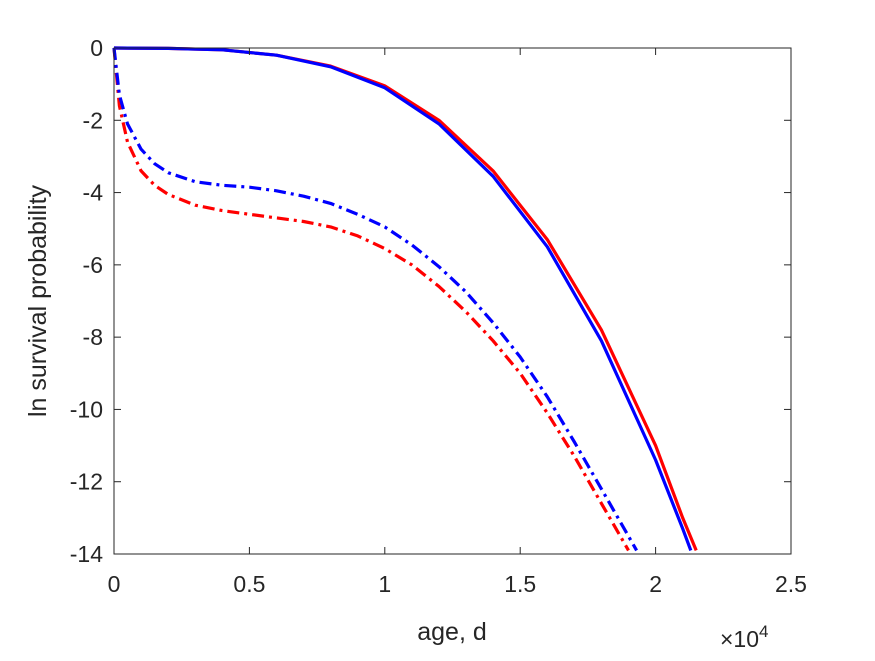 This screenshot has height=661, width=875. What do you see at coordinates (86, 409) in the screenshot?
I see `y-tick-label-6: -10` at bounding box center [86, 409].